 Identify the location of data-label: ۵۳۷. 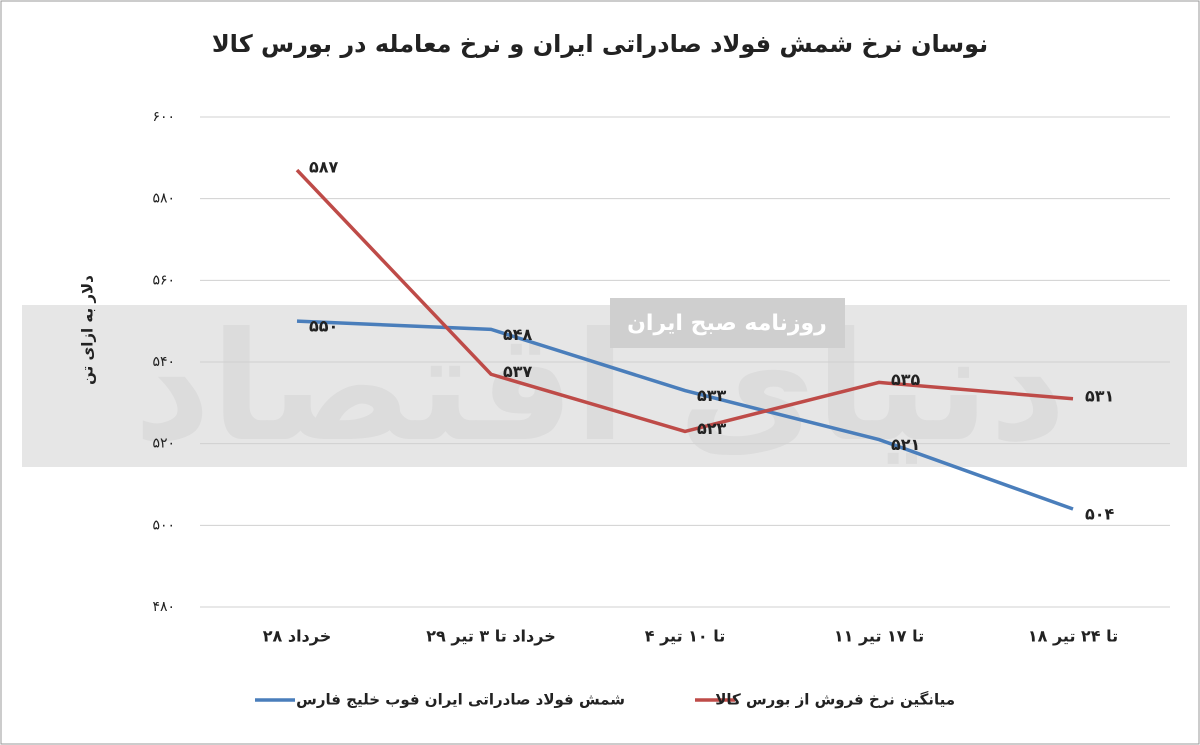
(518, 371).